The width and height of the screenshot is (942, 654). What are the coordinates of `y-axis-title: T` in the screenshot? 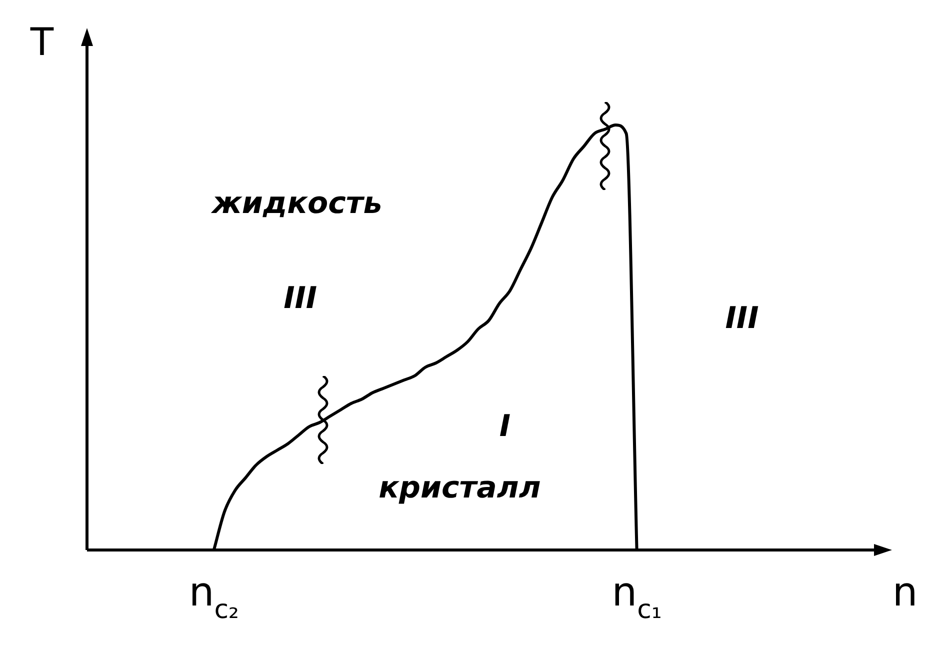 It's located at (41, 42).